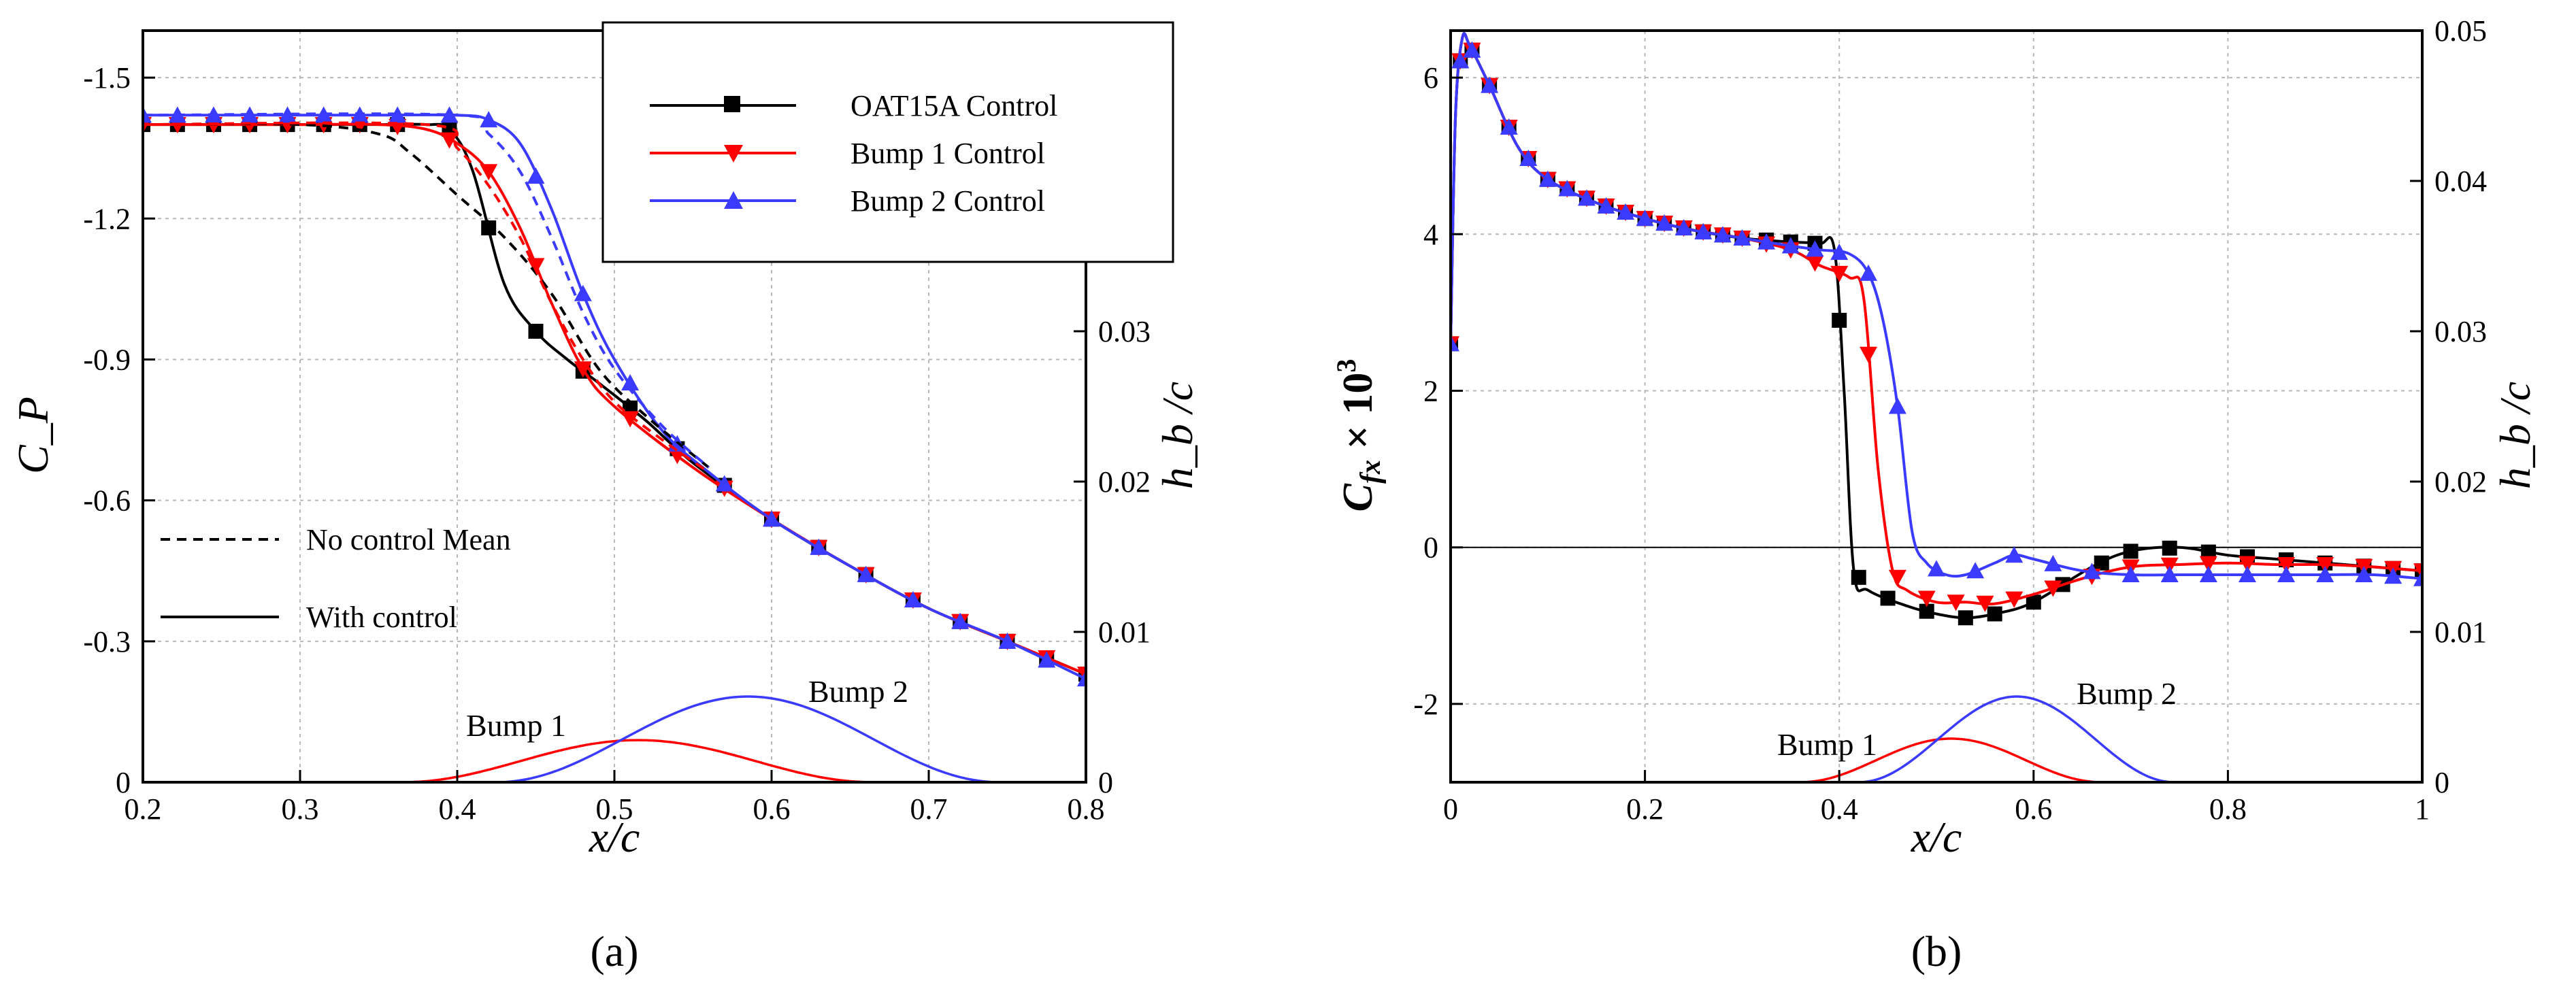  Describe the element at coordinates (2461, 31) in the screenshot. I see `y2-tick-label: 0.05` at that location.